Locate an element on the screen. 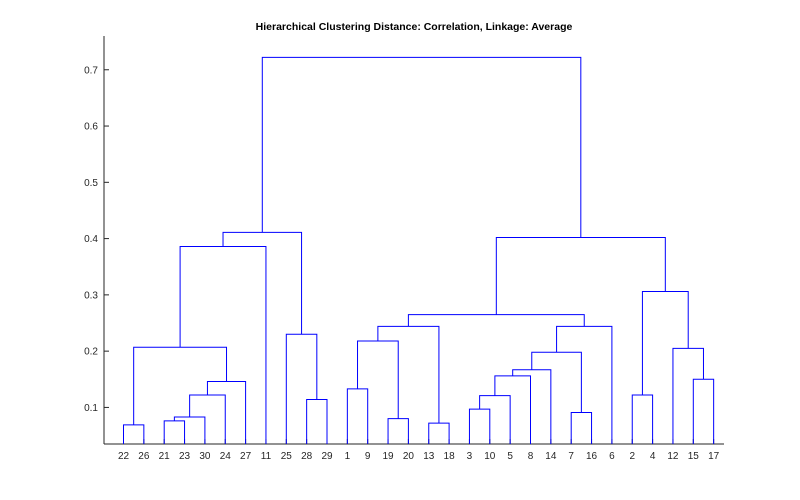 The width and height of the screenshot is (800, 500). leaf-label: 18 is located at coordinates (450, 456).